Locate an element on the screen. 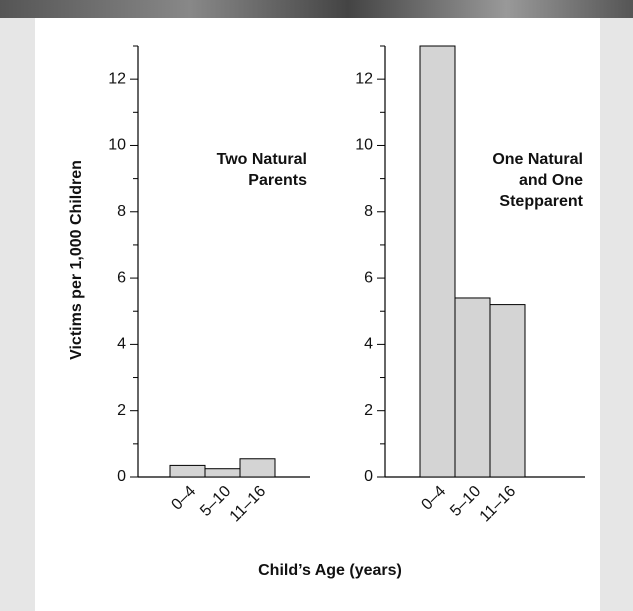  header-band is located at coordinates (316, 9).